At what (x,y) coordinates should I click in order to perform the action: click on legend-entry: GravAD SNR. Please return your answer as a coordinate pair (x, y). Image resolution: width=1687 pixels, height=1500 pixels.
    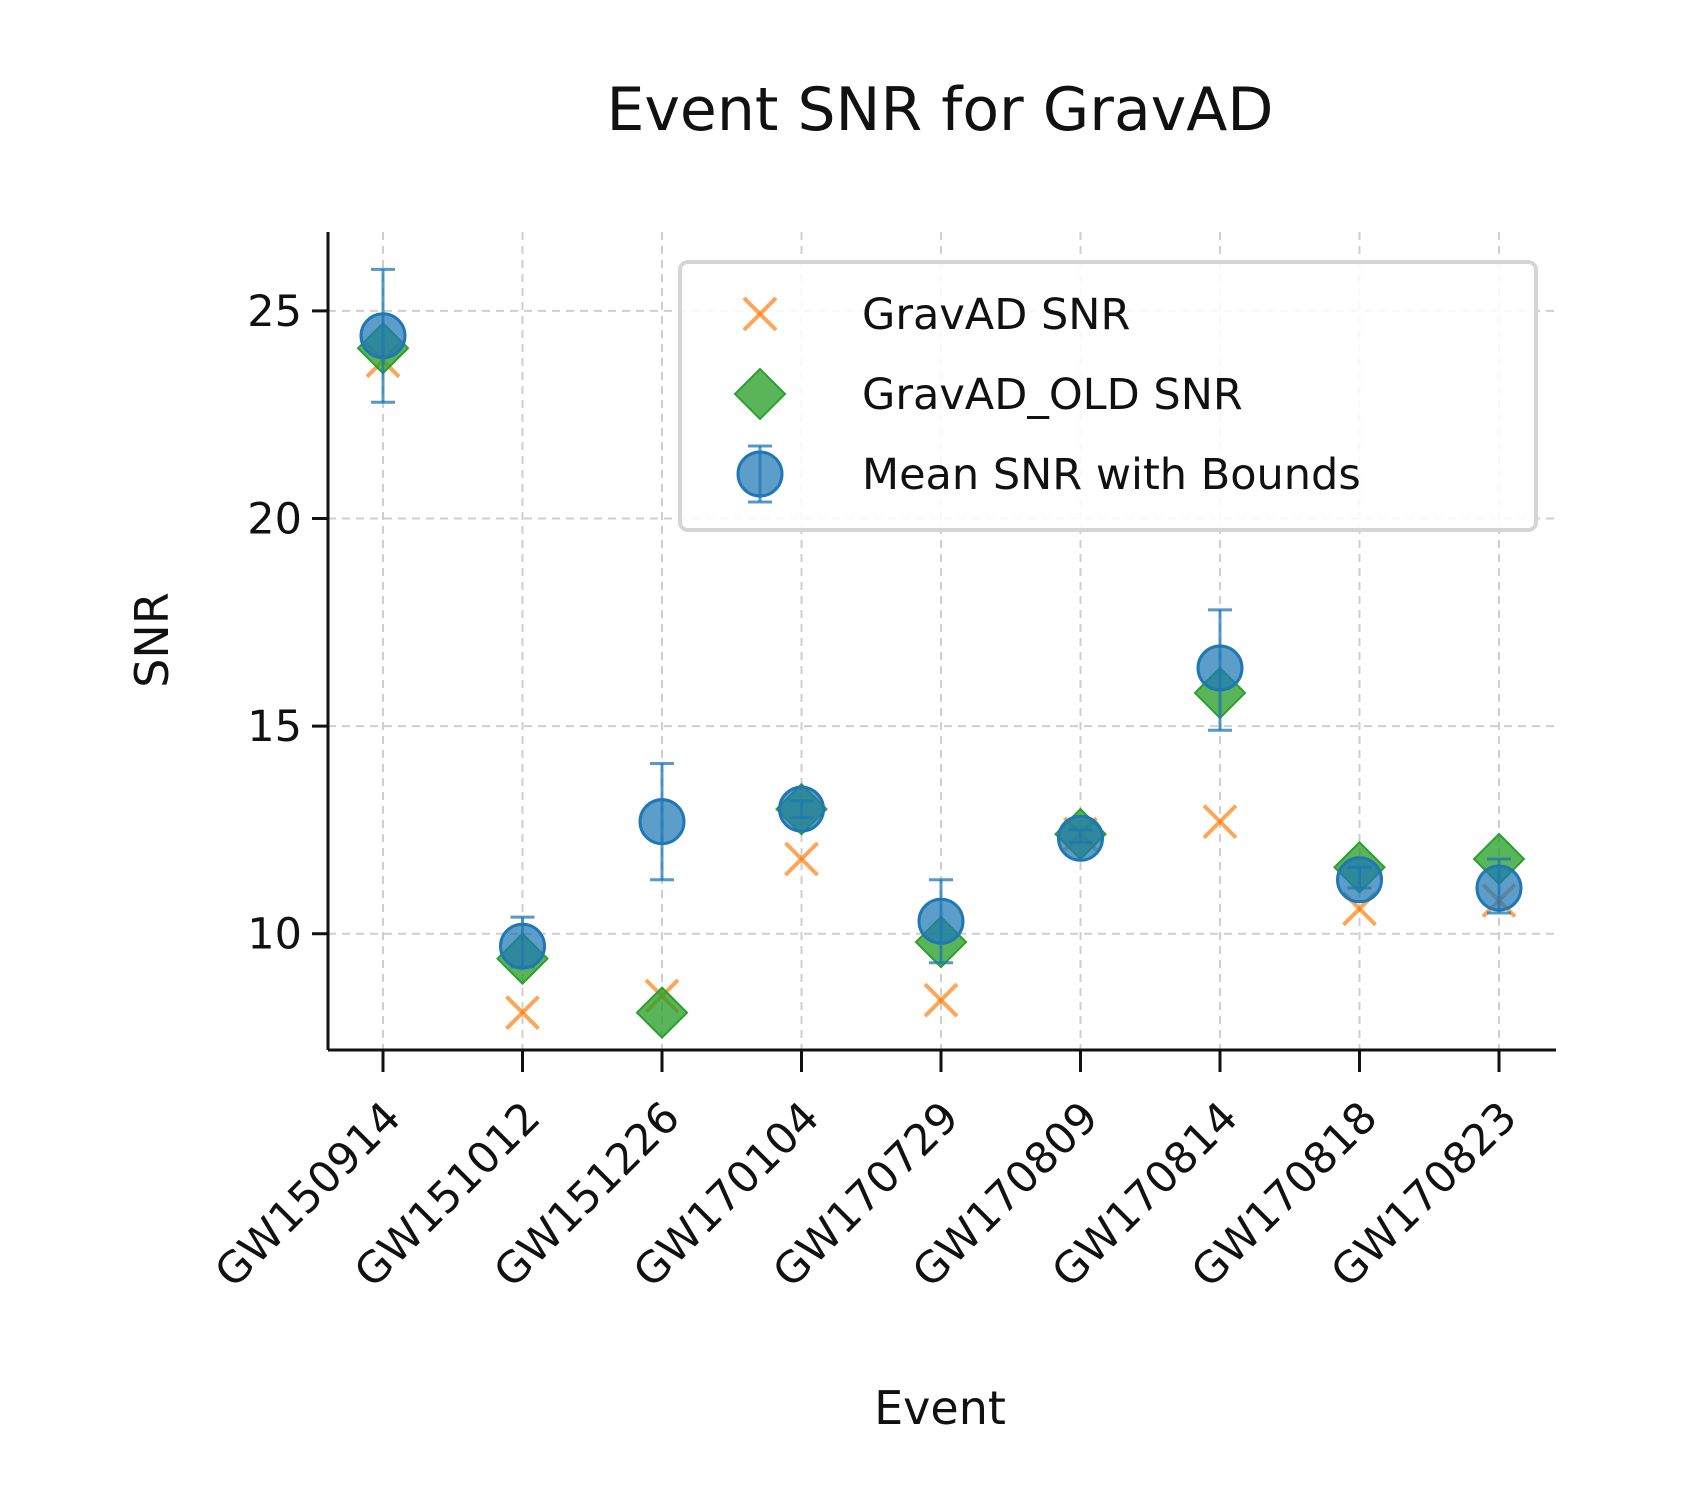
    Looking at the image, I should click on (936, 315).